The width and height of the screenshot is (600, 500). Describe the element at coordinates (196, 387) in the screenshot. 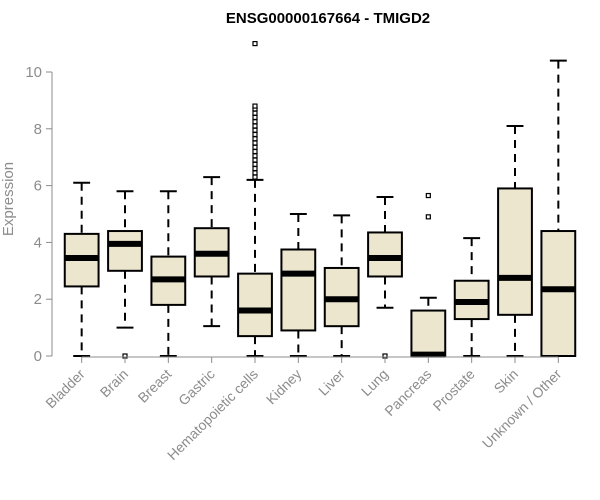

I see `x-tick-label: Gastric` at that location.